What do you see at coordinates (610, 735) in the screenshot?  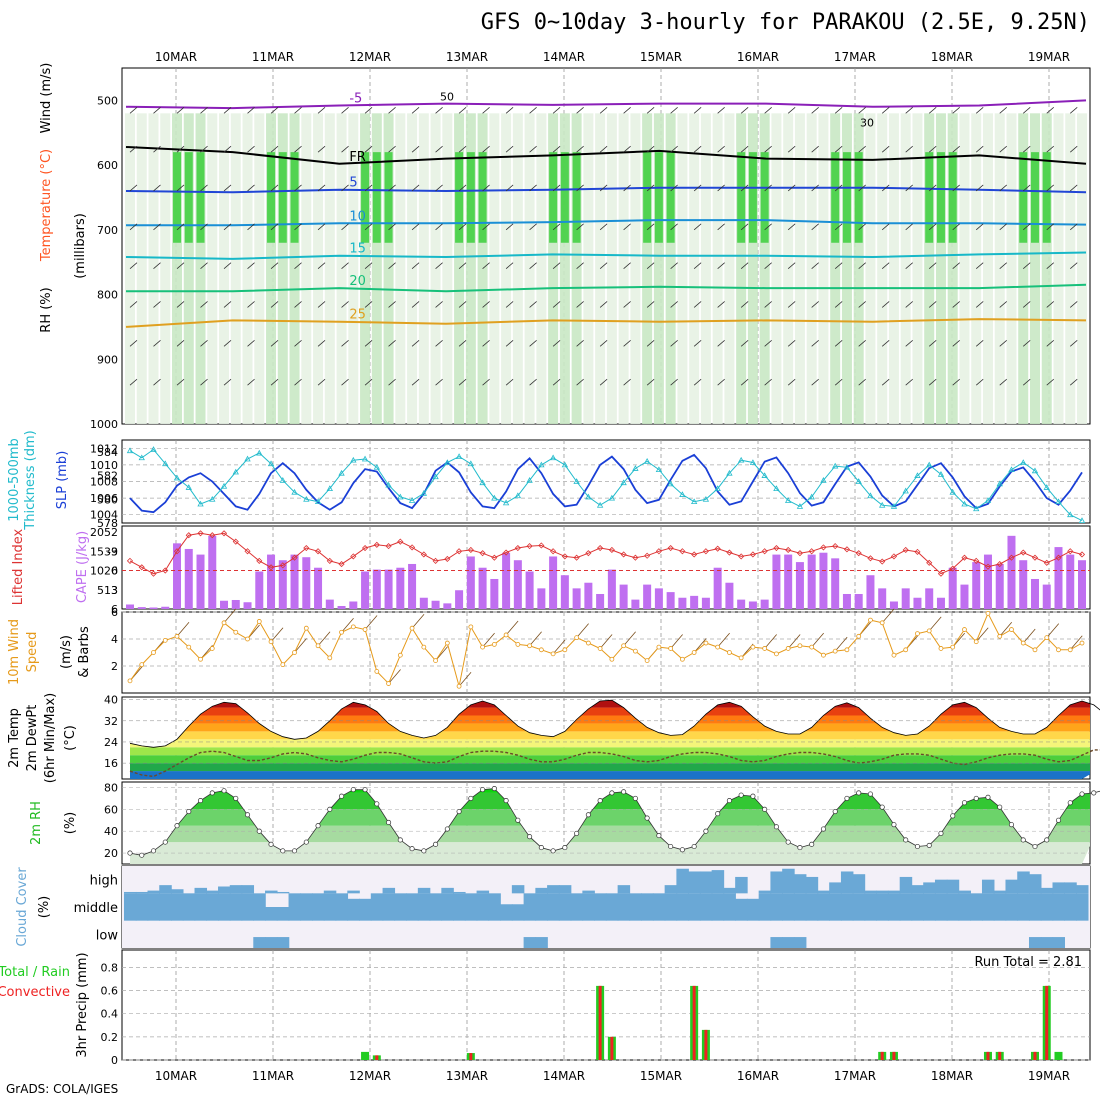 I see `temperature-band` at bounding box center [610, 735].